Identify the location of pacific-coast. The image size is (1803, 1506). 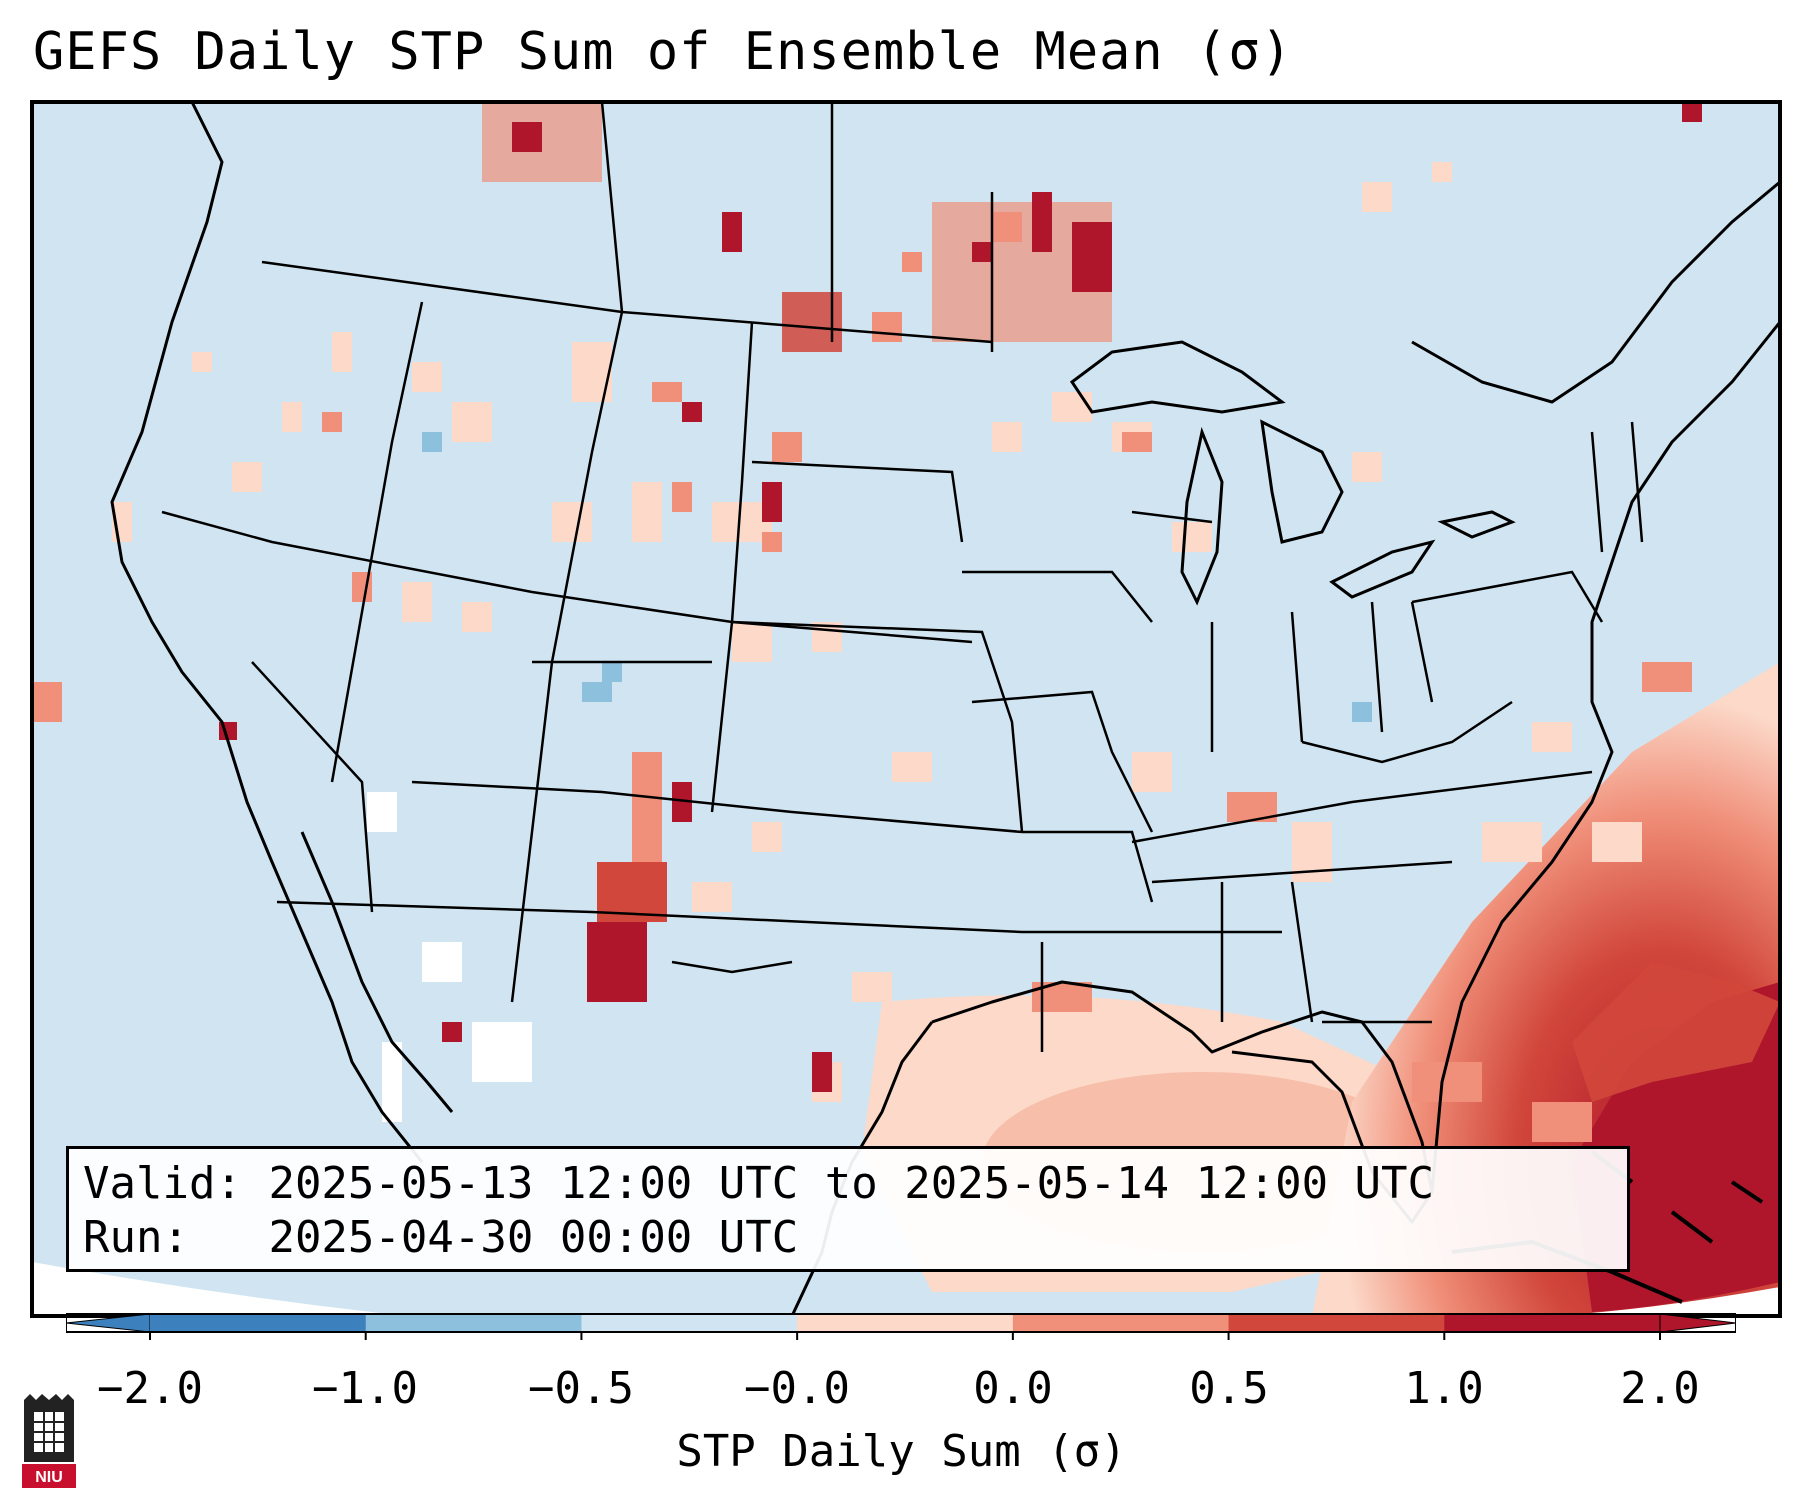
(267, 632).